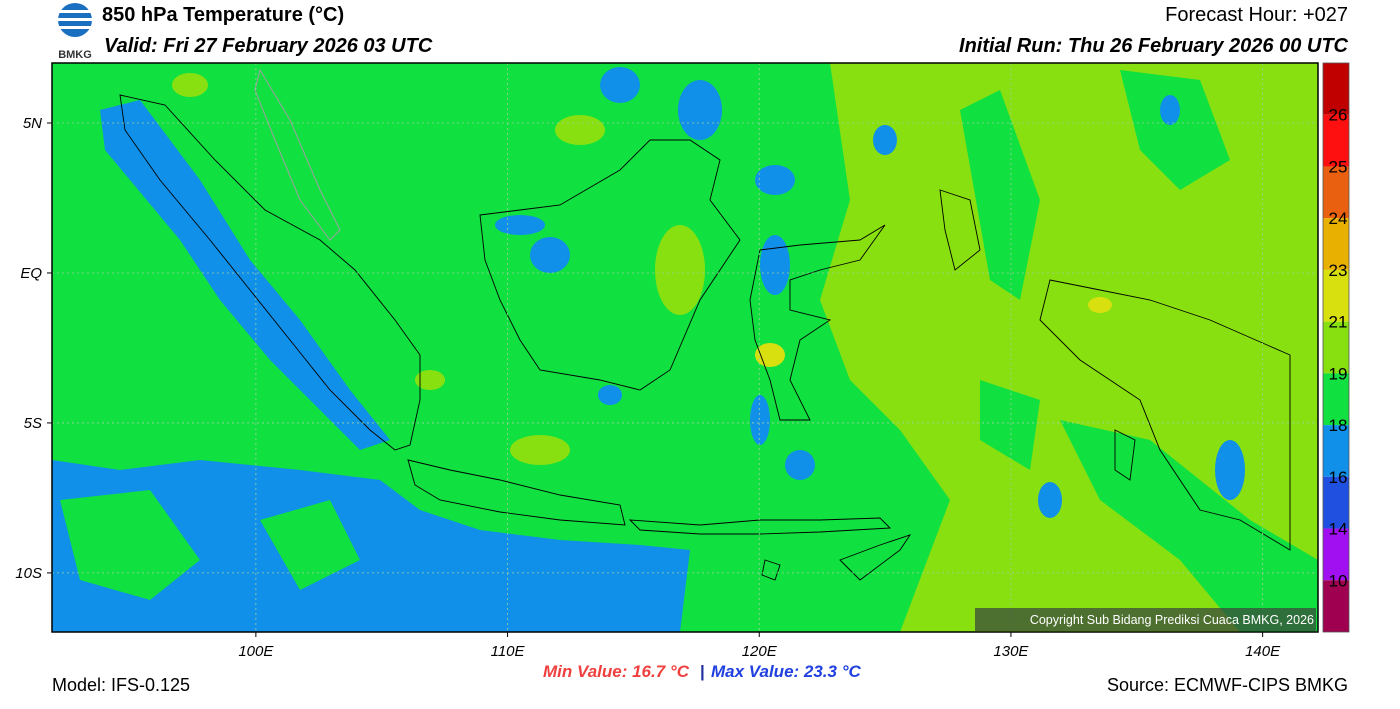 The image size is (1400, 709). What do you see at coordinates (75, 55) in the screenshot?
I see `logo-text: BMKG` at bounding box center [75, 55].